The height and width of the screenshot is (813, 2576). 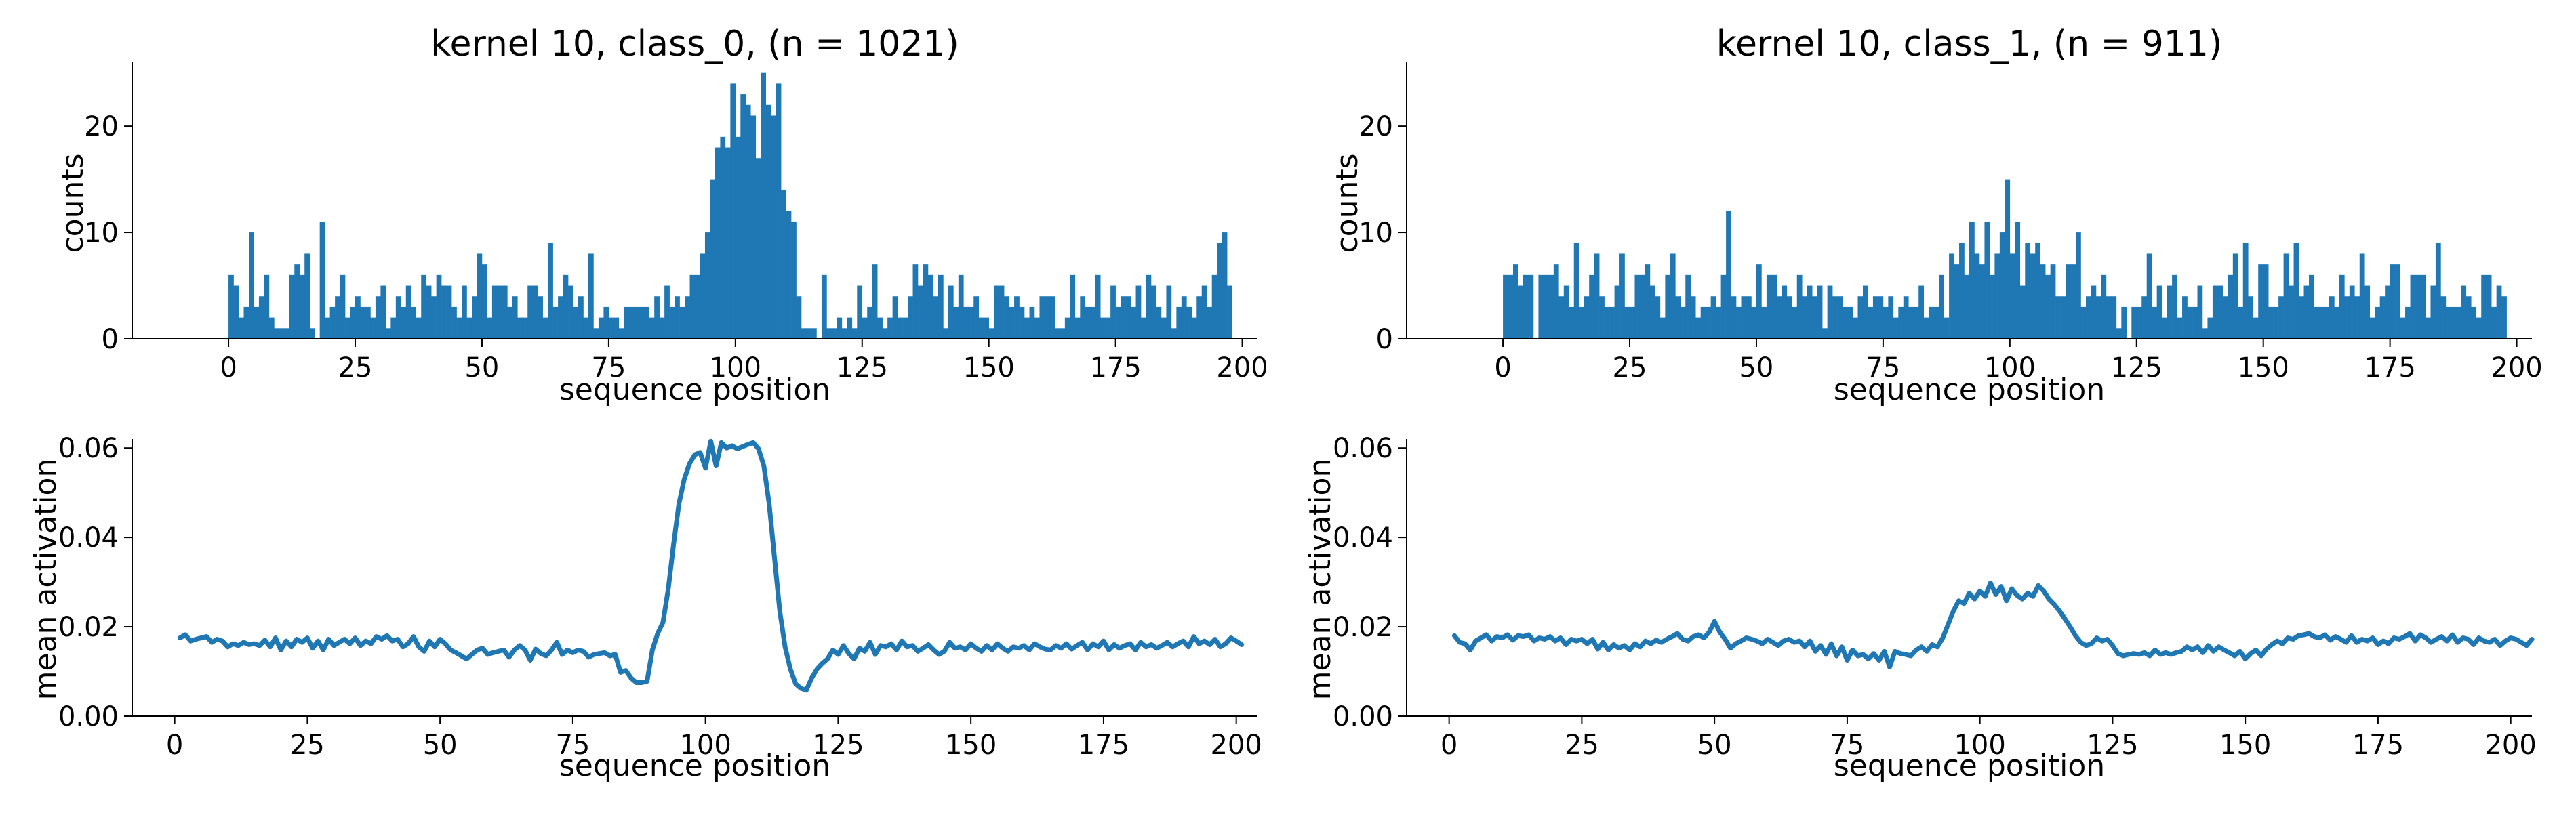 I want to click on x-tick-label: 175, so click(x=1115, y=367).